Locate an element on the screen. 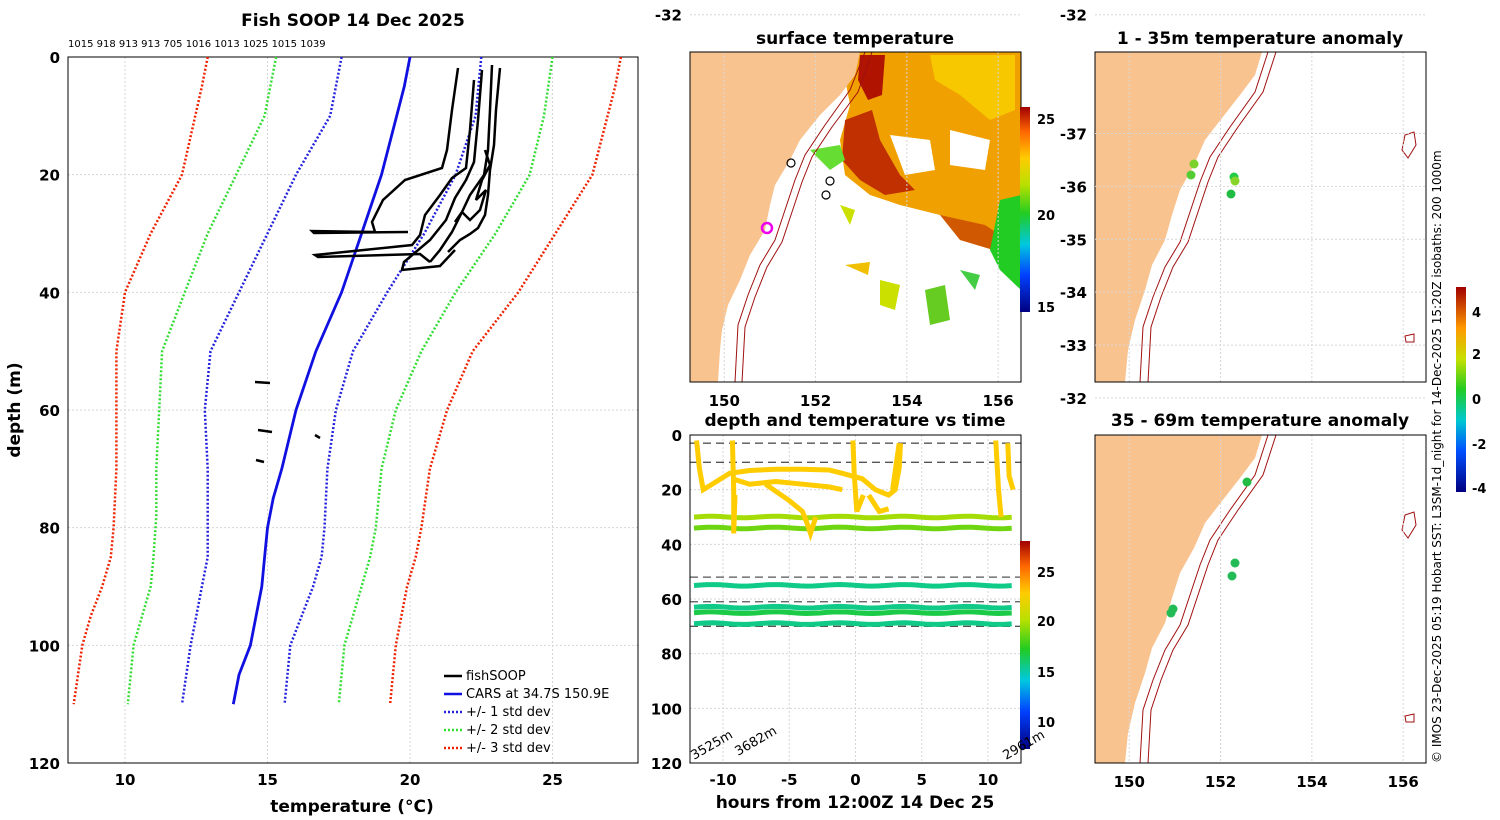 The height and width of the screenshot is (820, 1500). anom-cbtick: -4 is located at coordinates (1479, 489).